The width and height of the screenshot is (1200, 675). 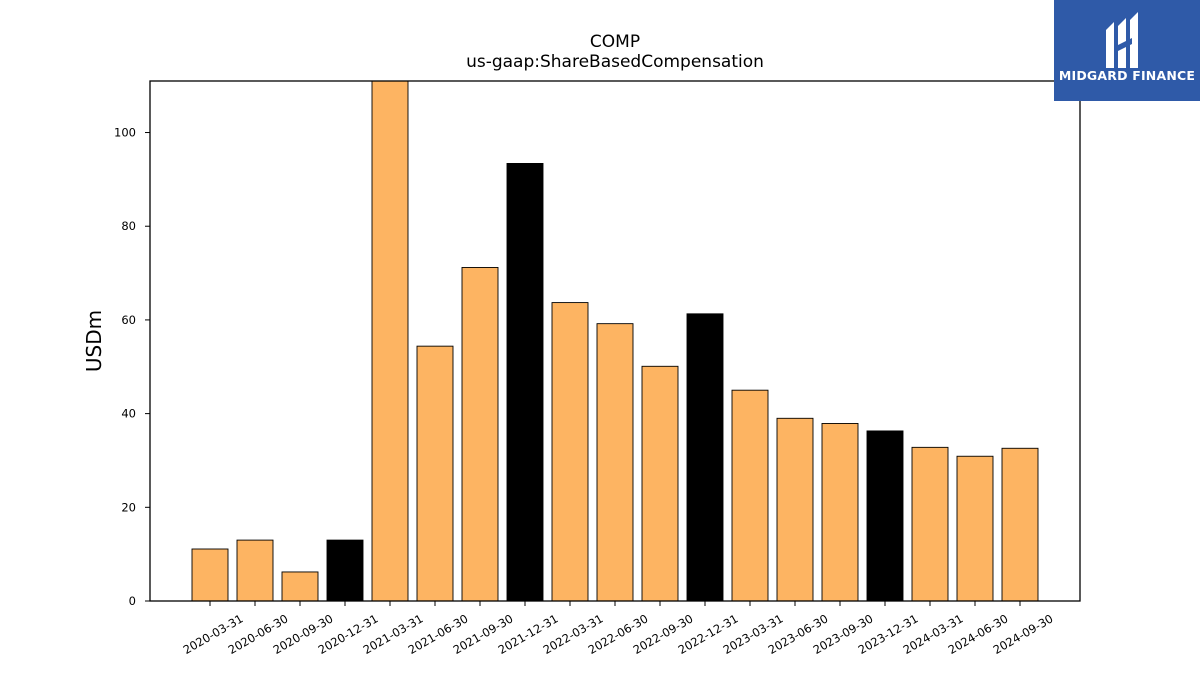 What do you see at coordinates (128, 226) in the screenshot?
I see `y-tick-label: 80` at bounding box center [128, 226].